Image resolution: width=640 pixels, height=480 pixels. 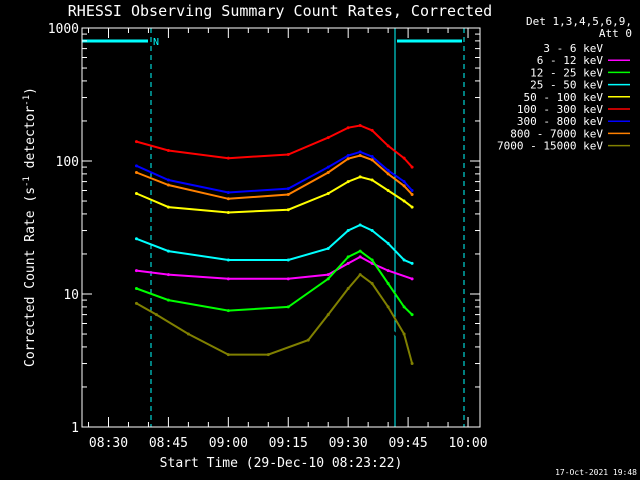 I want to click on x-tick-label: 09:15, so click(x=288, y=443).